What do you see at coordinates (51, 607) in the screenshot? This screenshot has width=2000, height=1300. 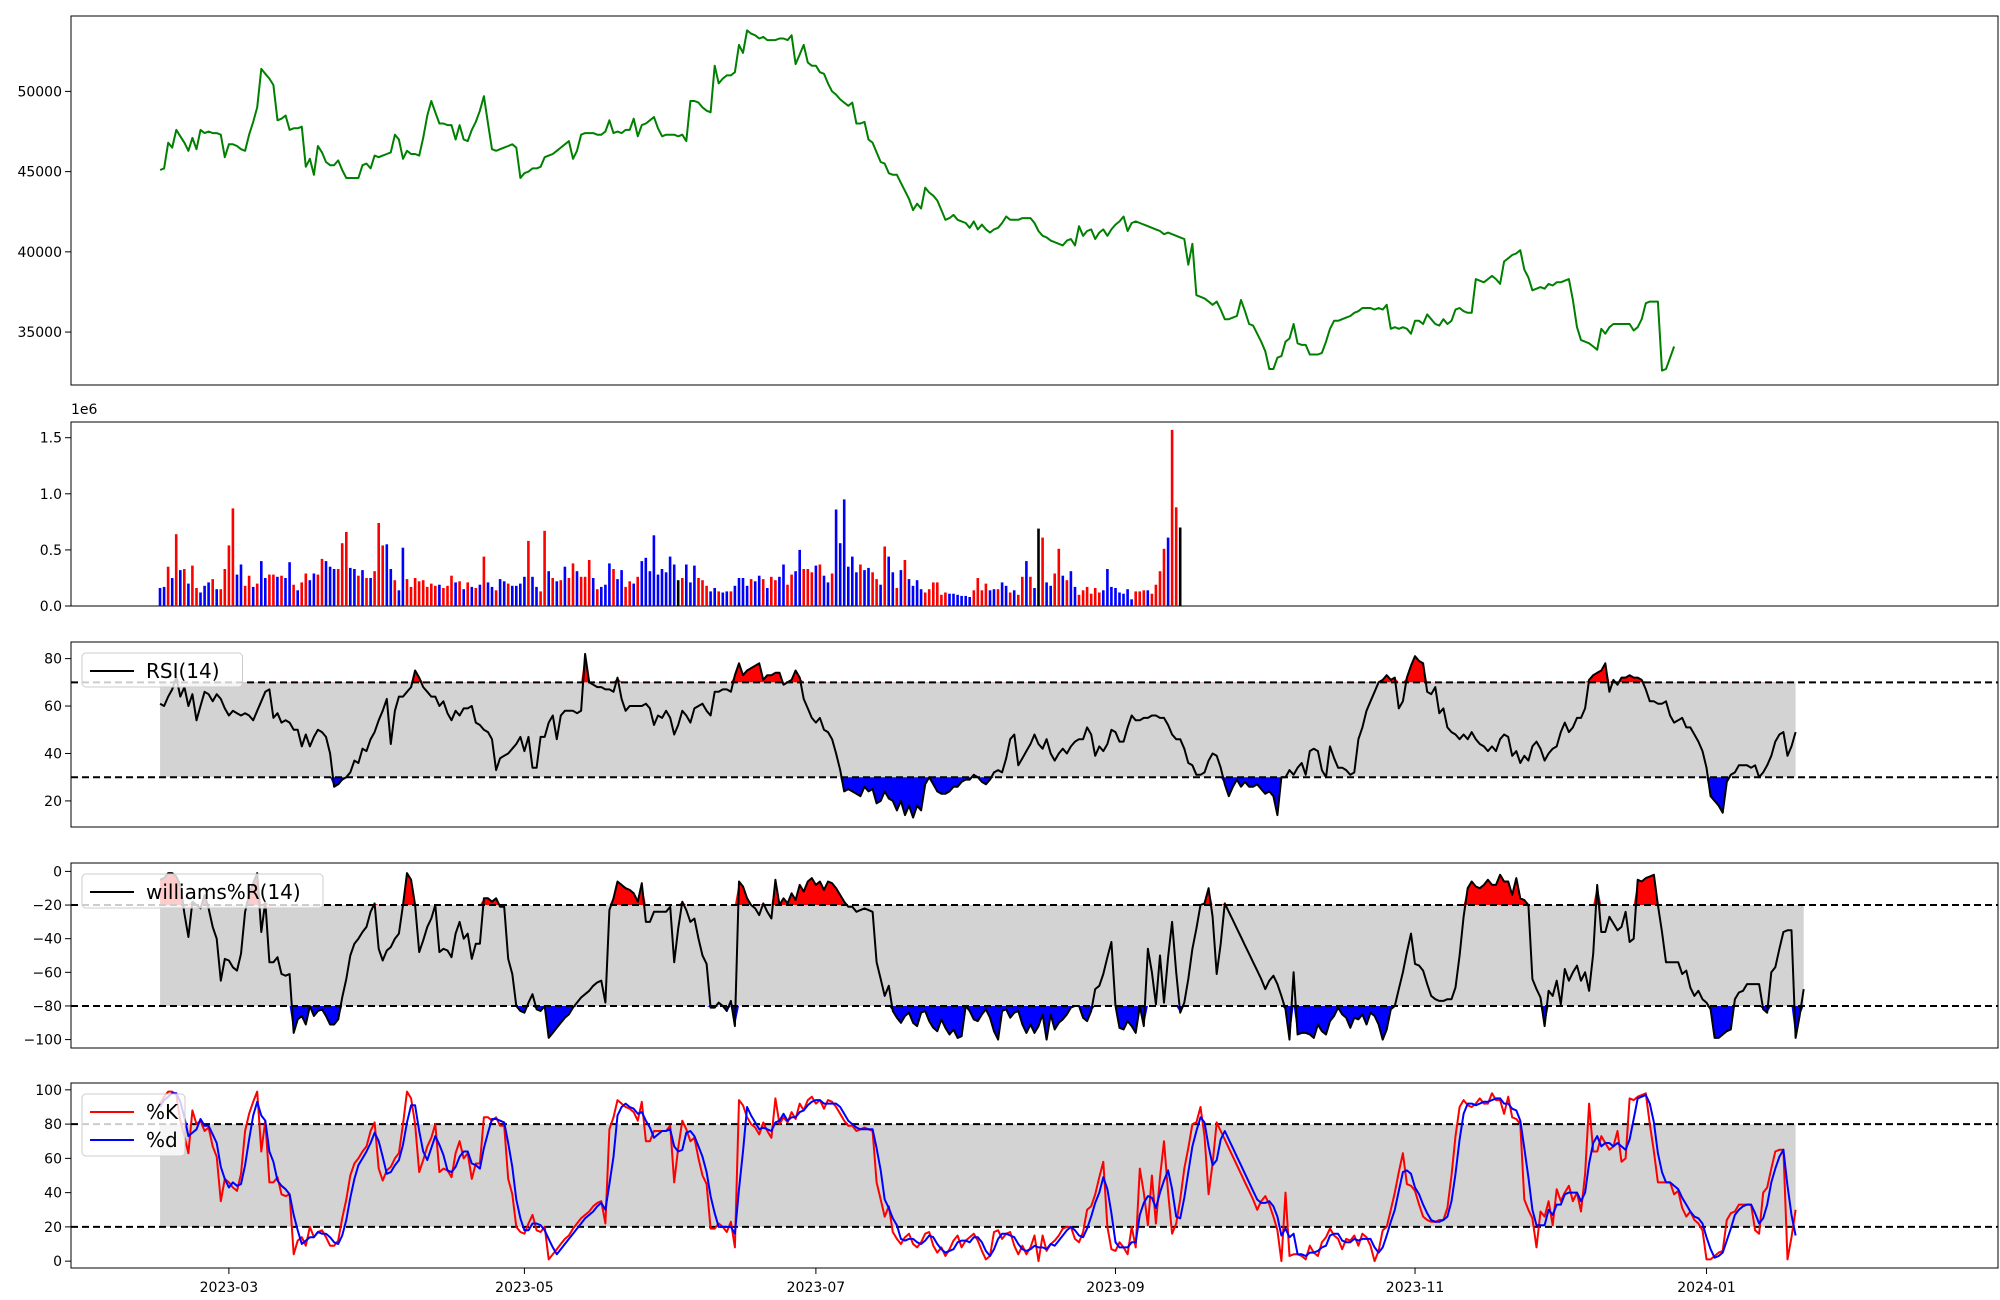 I see `y-tick-label: 0.0` at bounding box center [51, 607].